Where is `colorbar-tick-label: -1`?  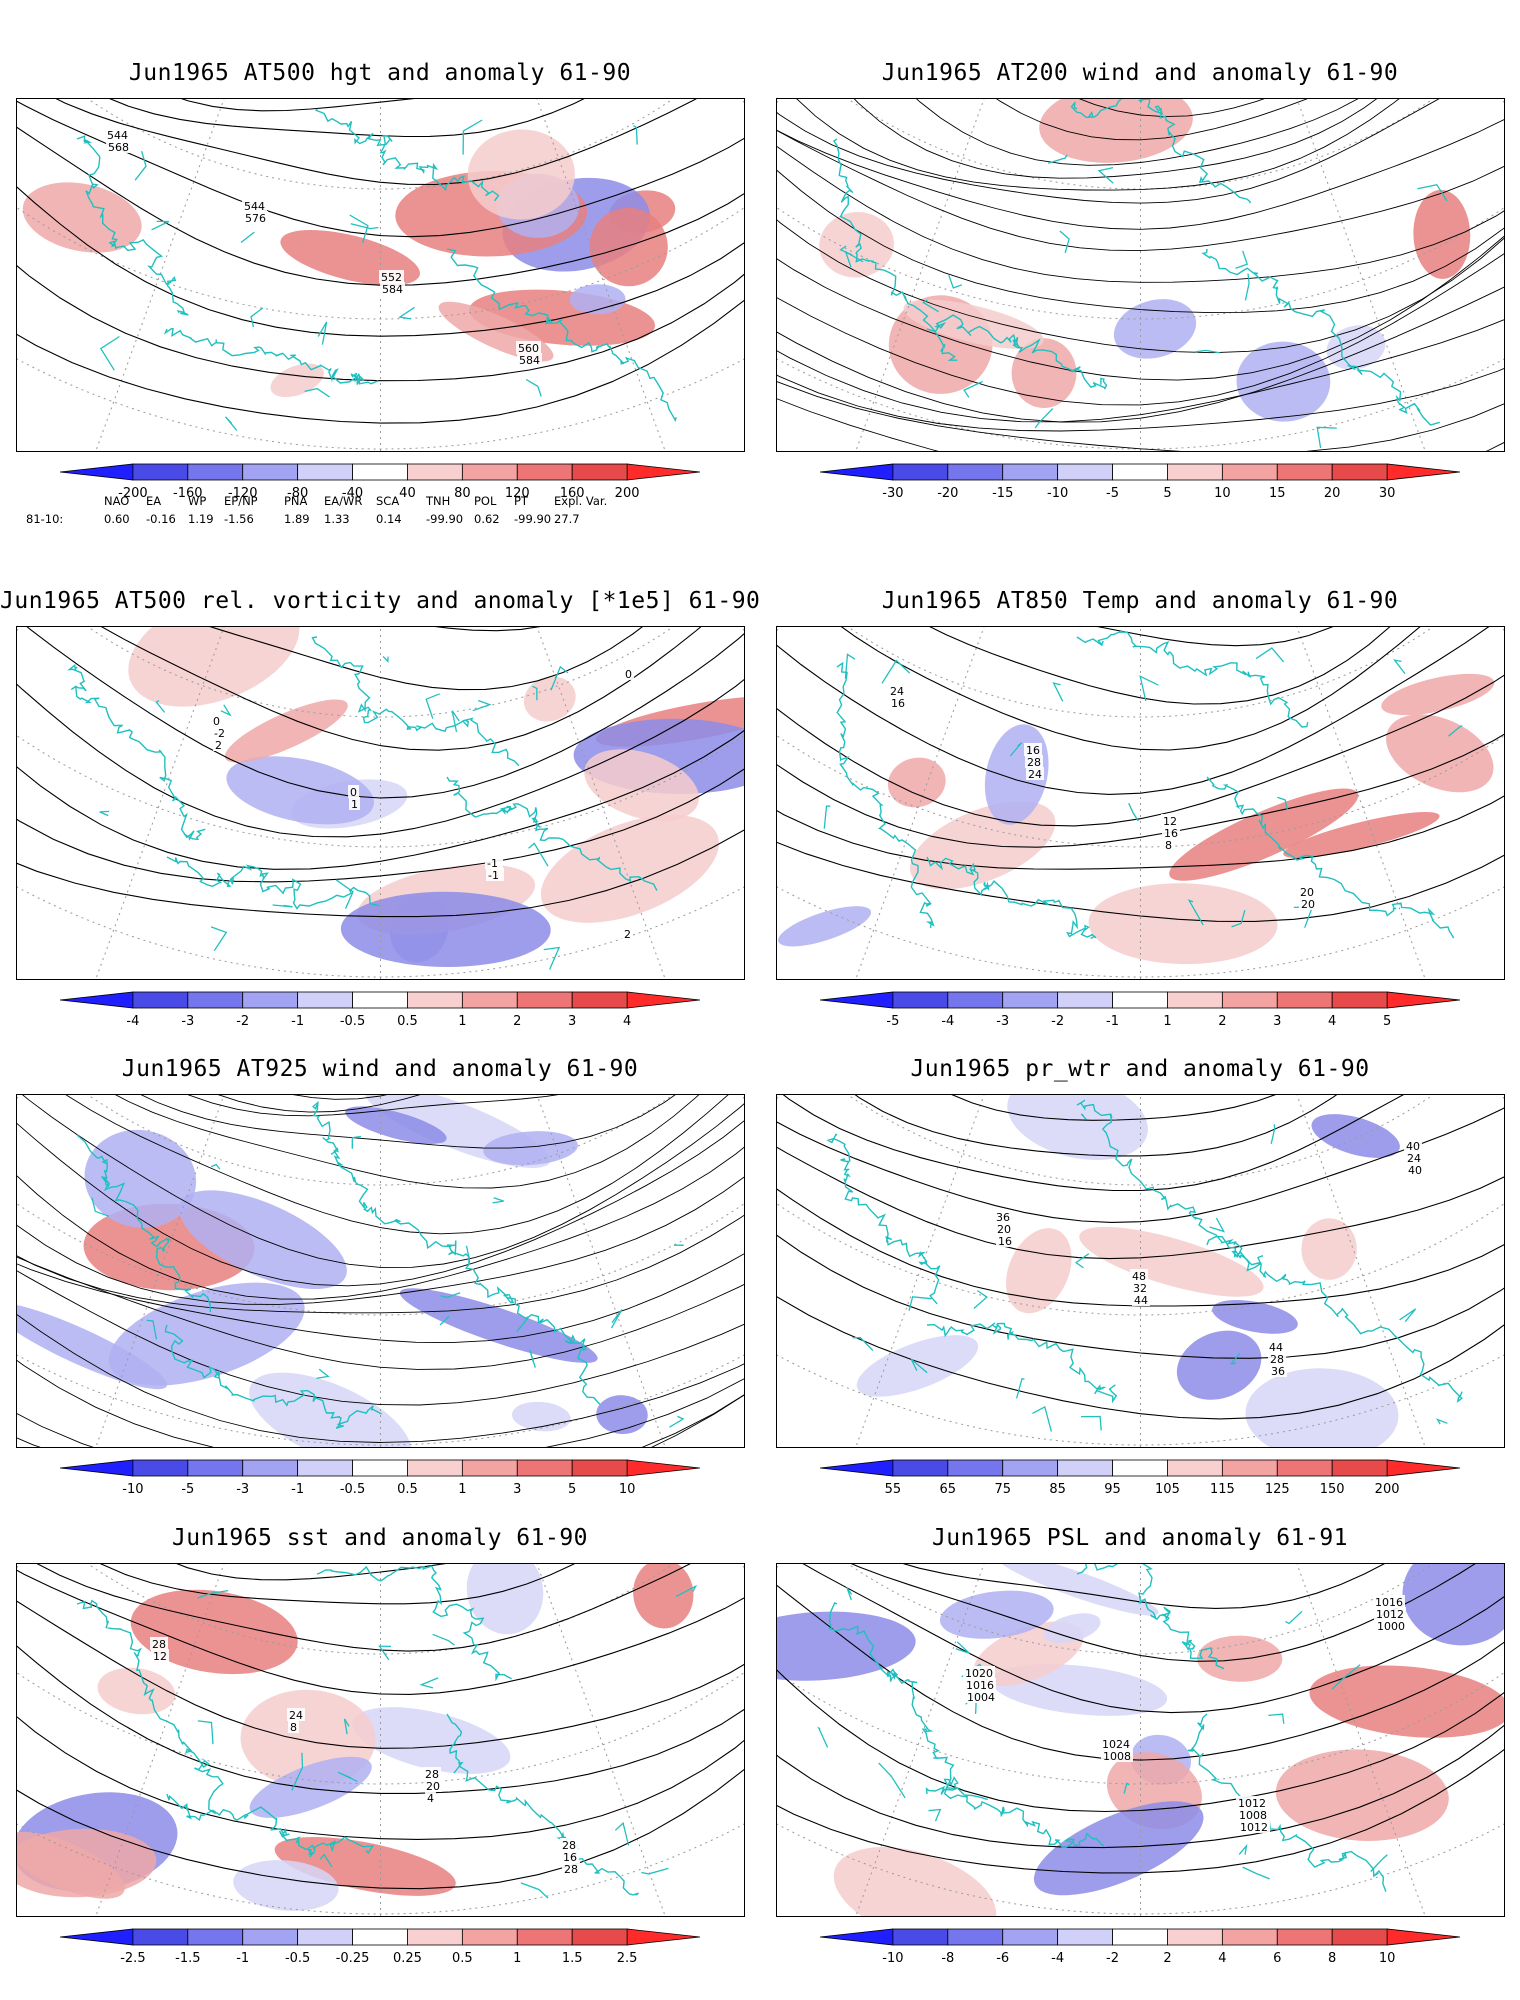
colorbar-tick-label: -1 is located at coordinates (242, 1958).